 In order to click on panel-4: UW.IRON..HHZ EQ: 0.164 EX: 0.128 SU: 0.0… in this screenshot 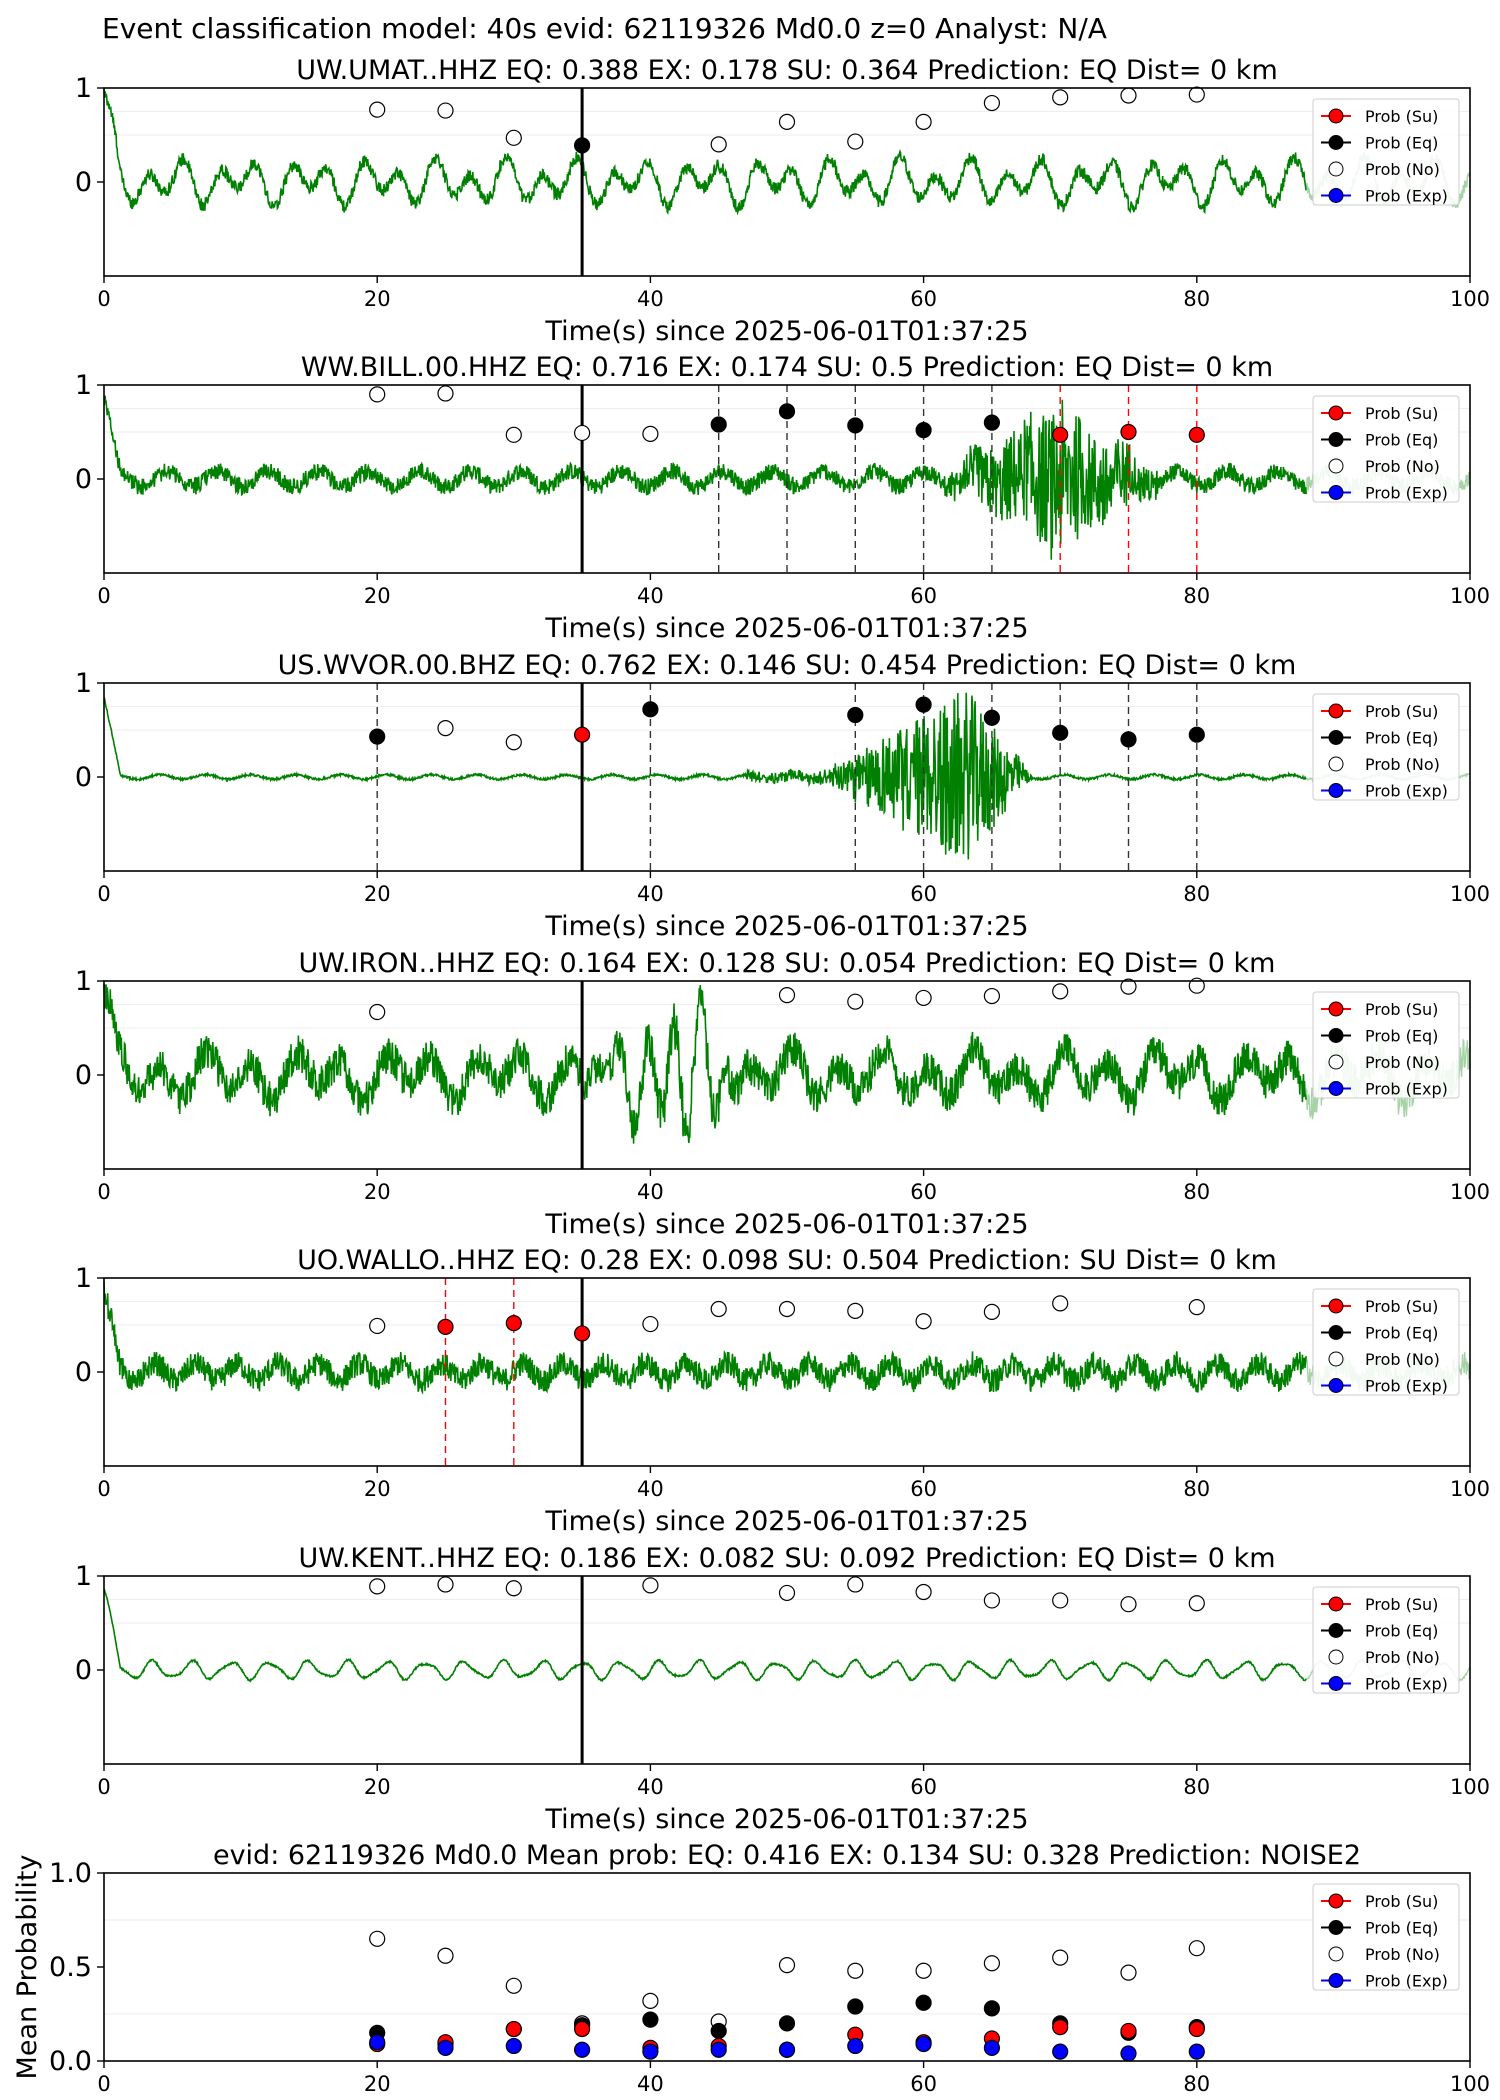, I will do `click(782, 1094)`.